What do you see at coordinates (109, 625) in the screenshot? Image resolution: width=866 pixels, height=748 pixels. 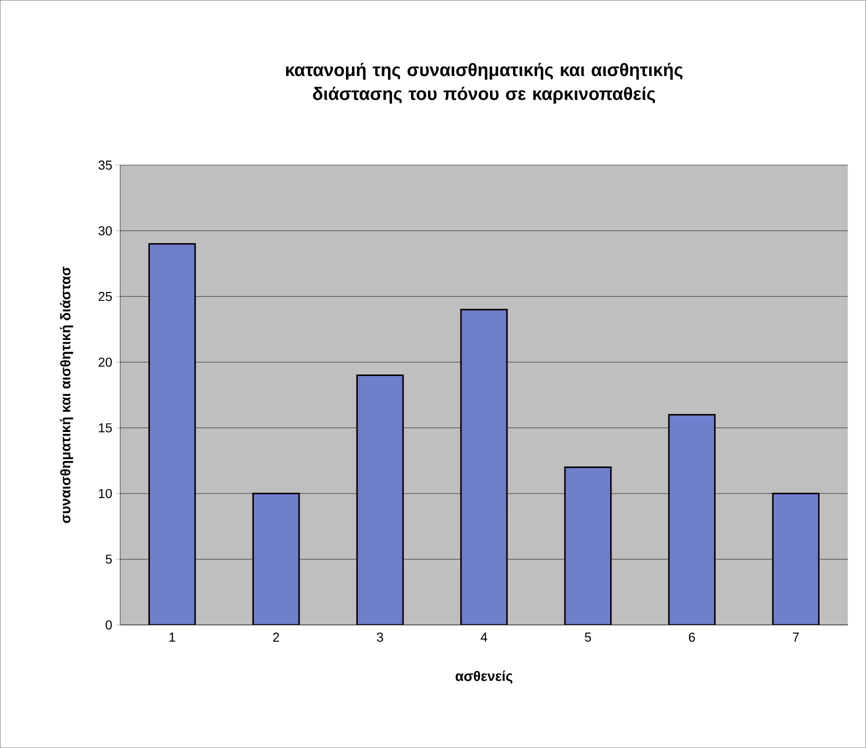 I see `y-tick-label: 0` at bounding box center [109, 625].